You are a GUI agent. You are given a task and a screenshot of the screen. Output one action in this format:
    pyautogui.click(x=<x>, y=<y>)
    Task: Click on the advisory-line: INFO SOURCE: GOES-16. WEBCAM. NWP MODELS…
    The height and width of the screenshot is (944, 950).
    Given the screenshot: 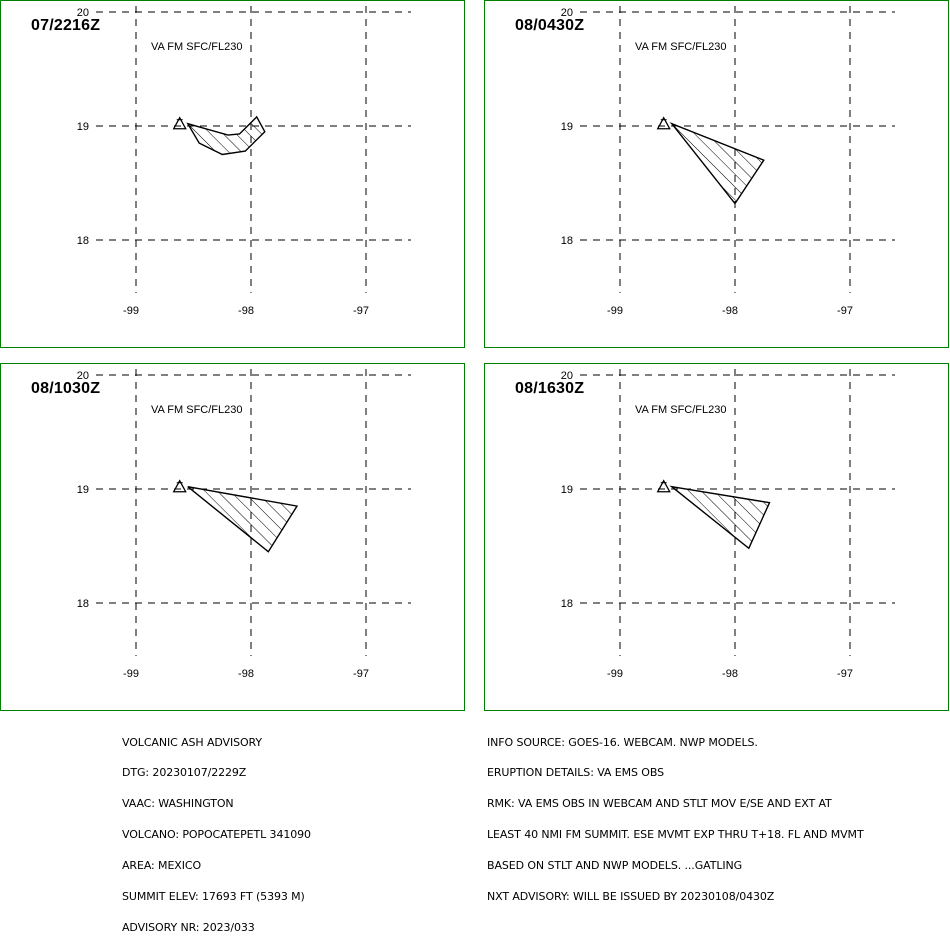 What is the action you would take?
    pyautogui.click(x=622, y=742)
    